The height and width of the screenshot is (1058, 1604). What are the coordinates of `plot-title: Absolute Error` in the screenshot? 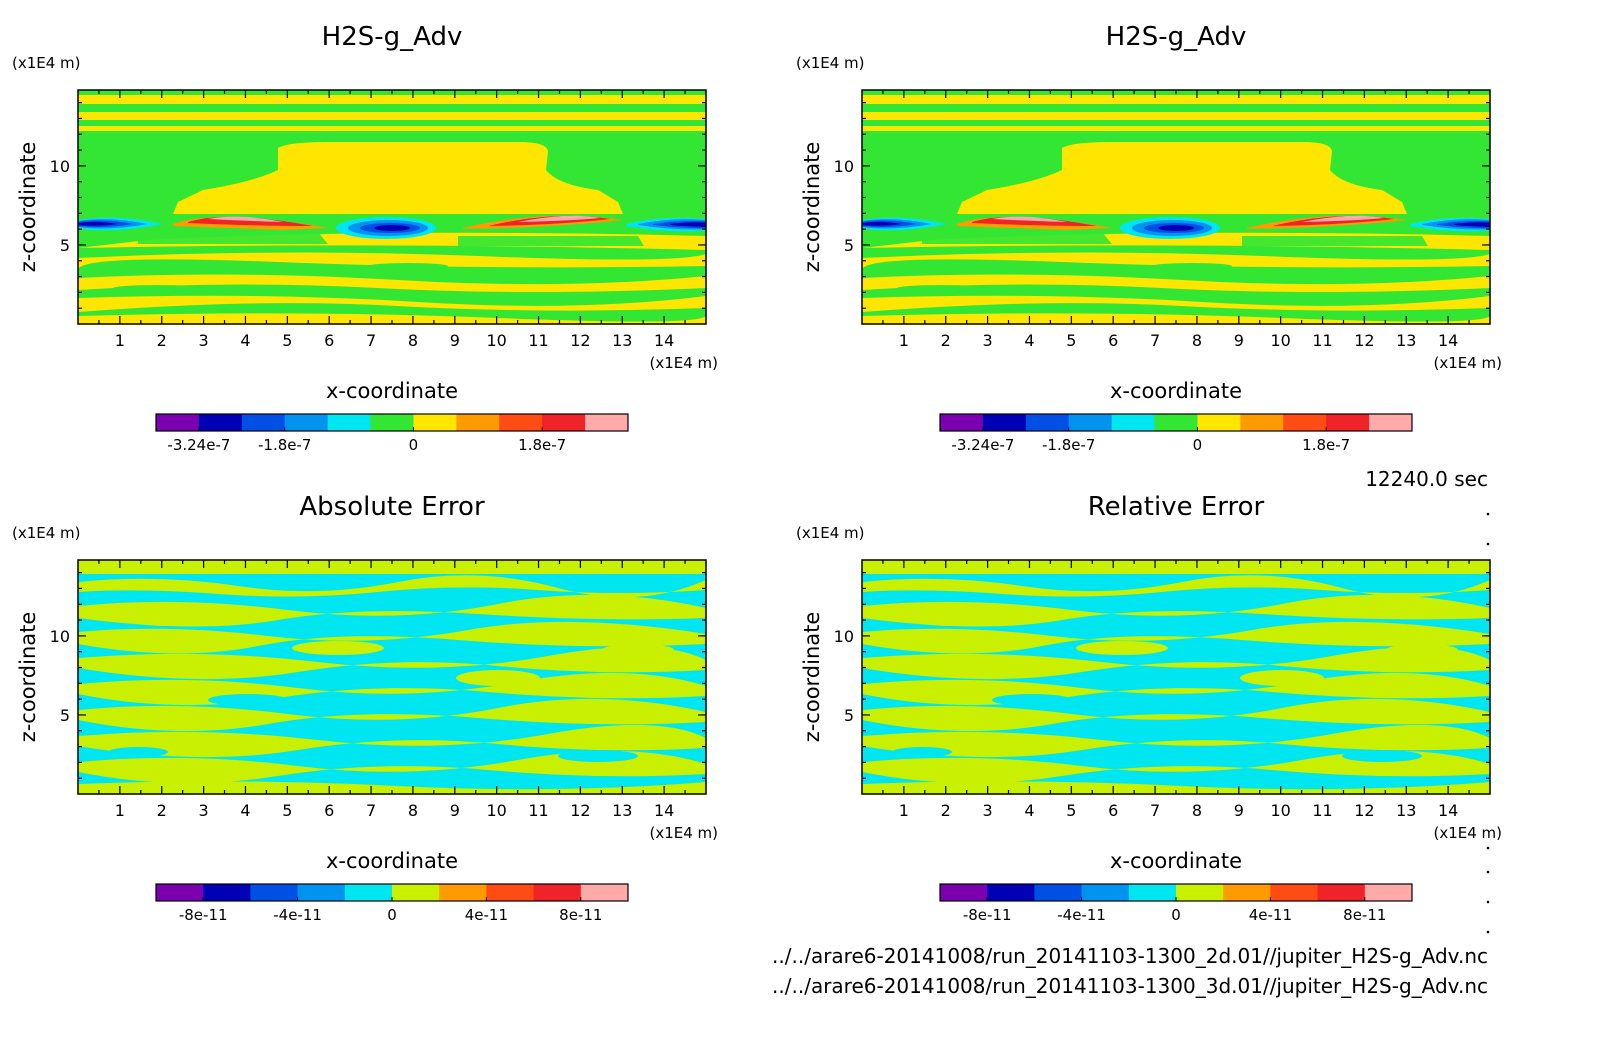 It's located at (392, 507).